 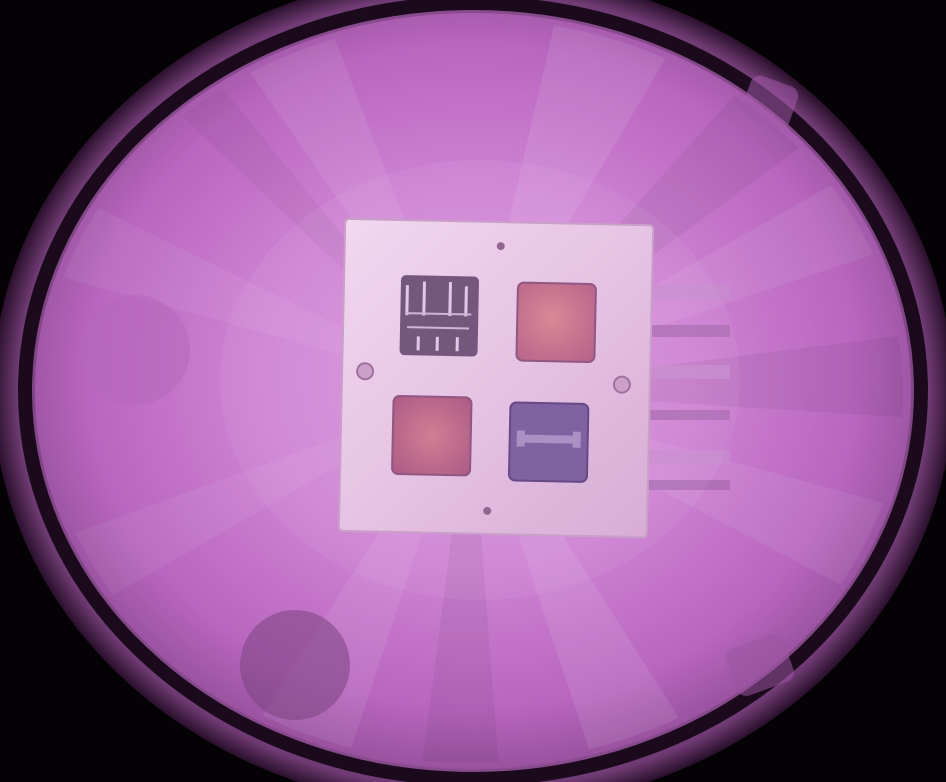 I want to click on feedthrough-rods, so click(x=685, y=387).